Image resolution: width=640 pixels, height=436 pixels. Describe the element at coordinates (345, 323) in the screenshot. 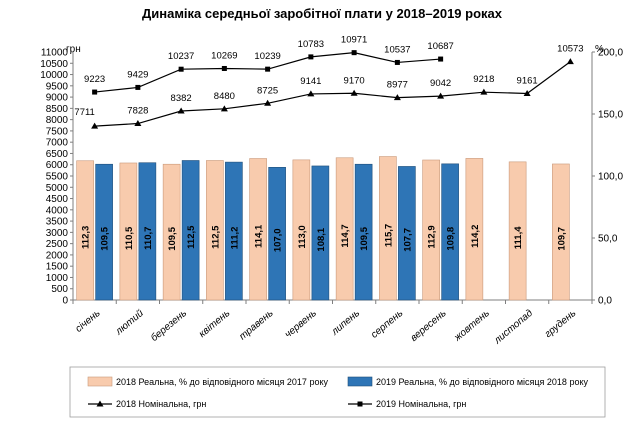

I see `x-tick-label: липень` at that location.